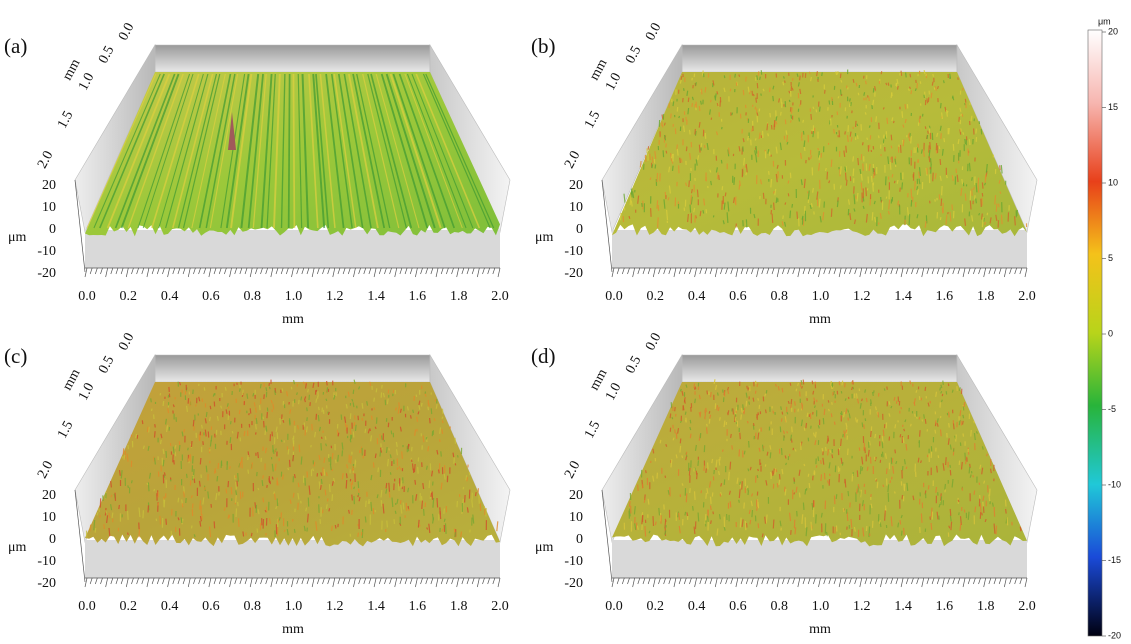 The height and width of the screenshot is (644, 1131). Describe the element at coordinates (1110, 258) in the screenshot. I see `colorbar-tick-label: 5` at that location.